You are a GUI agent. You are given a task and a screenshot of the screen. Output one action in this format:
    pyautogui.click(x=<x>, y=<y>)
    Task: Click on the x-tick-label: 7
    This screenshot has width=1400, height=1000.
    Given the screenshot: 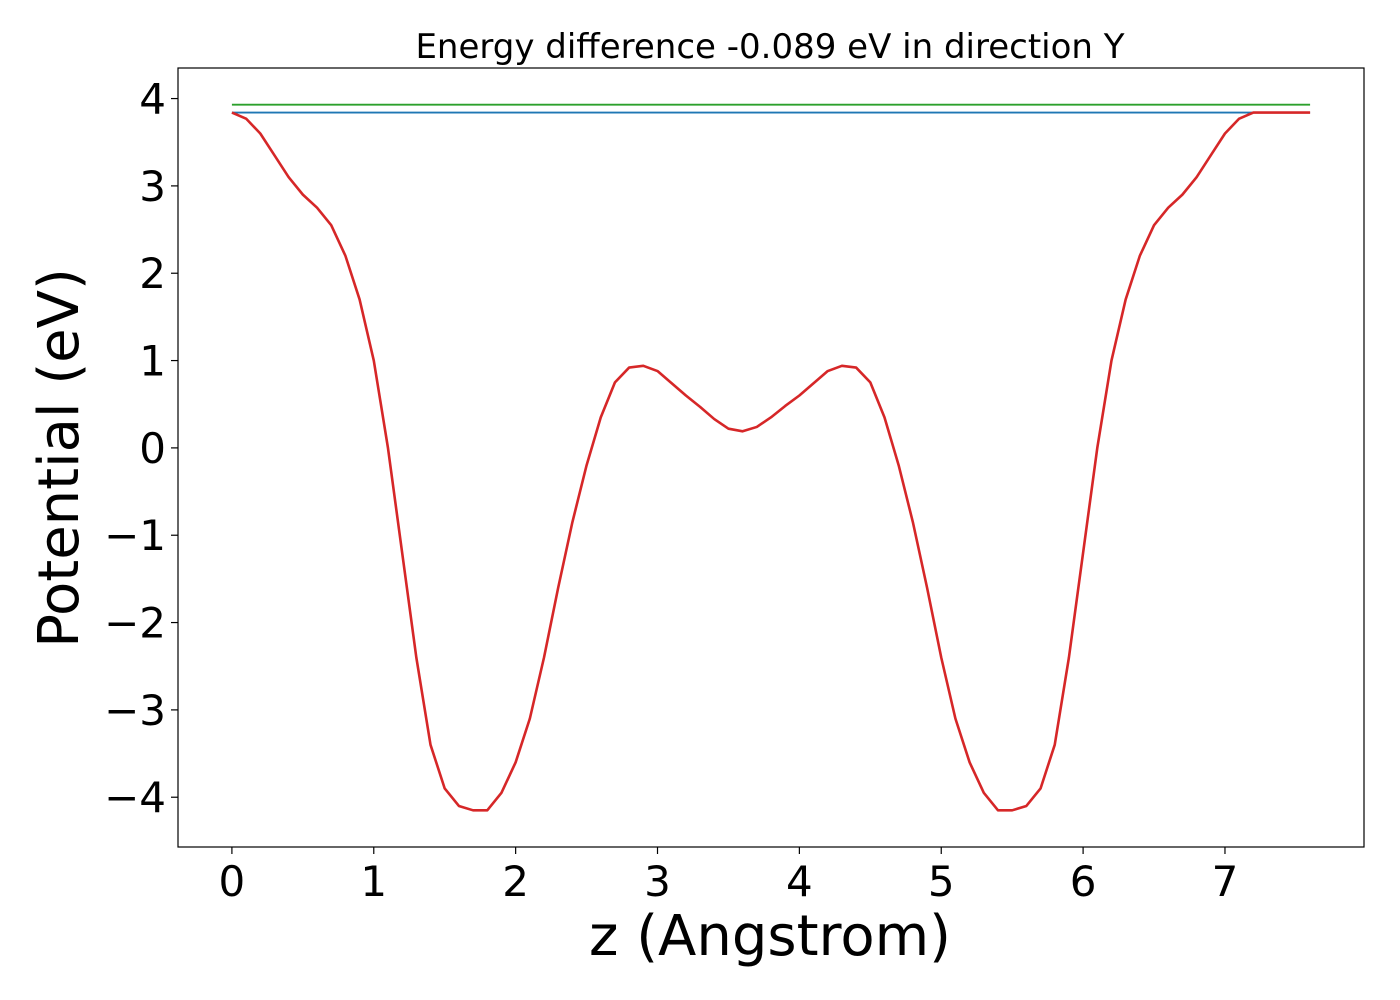 What is the action you would take?
    pyautogui.click(x=1225, y=881)
    